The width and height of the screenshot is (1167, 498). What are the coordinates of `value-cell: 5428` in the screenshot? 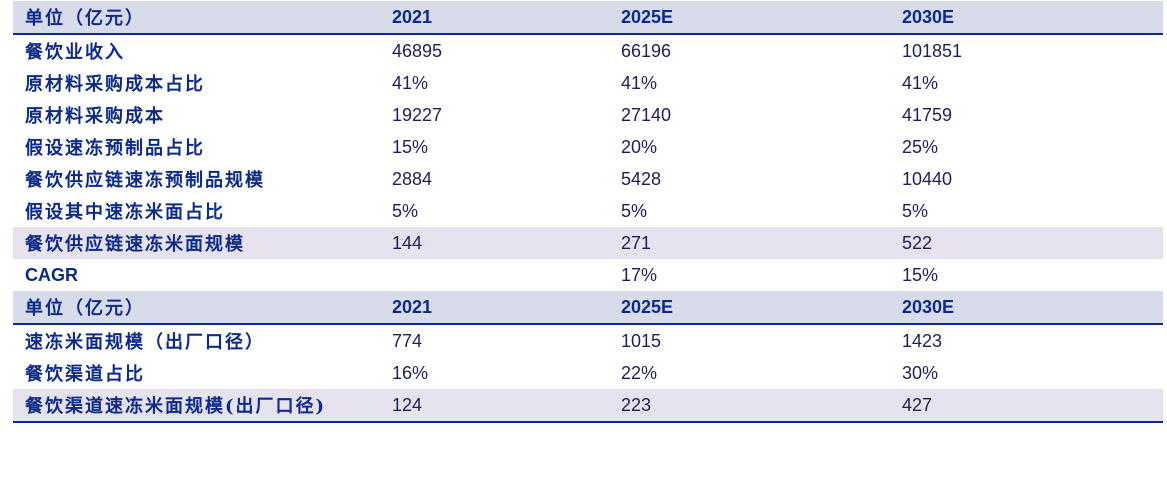 It's located at (641, 178).